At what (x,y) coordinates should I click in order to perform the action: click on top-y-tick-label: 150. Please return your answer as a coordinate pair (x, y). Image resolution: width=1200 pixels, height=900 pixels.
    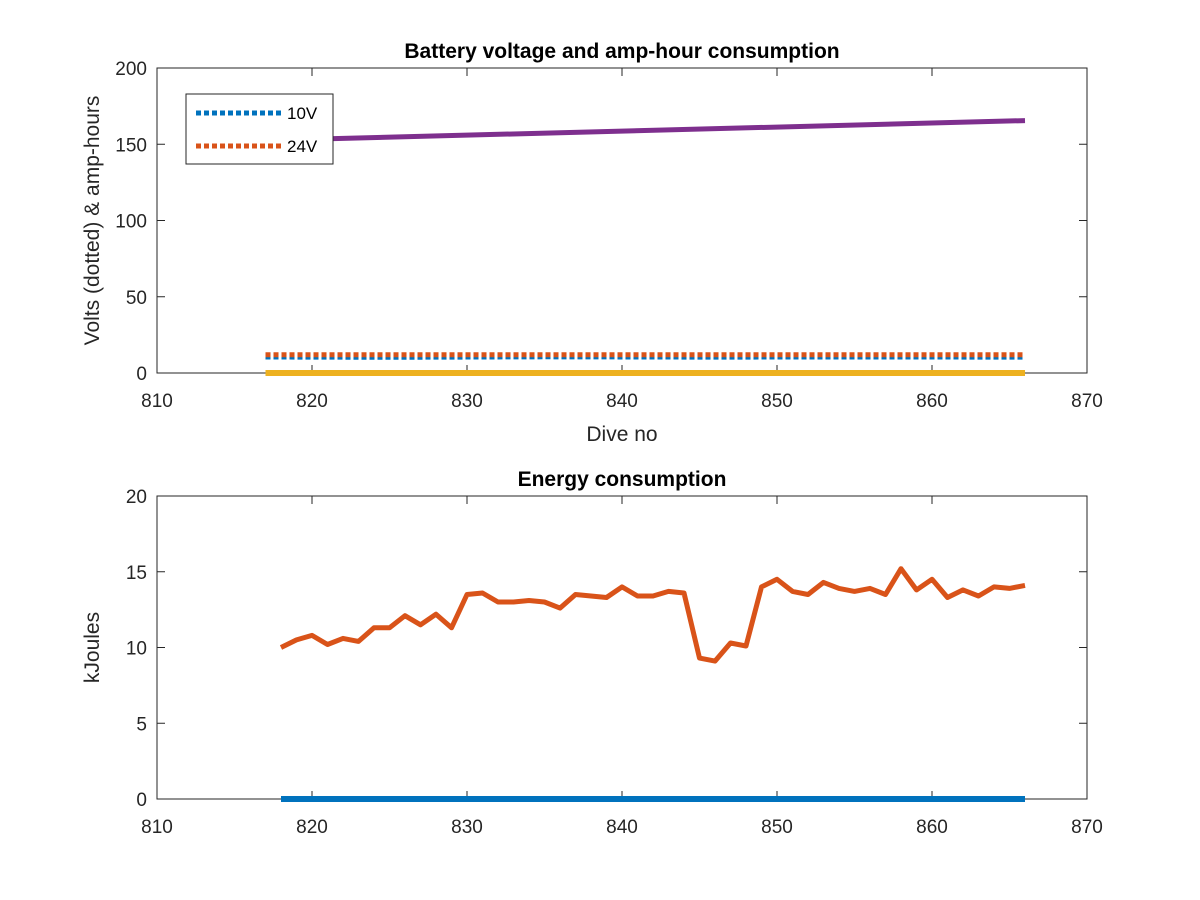
    Looking at the image, I should click on (131, 145).